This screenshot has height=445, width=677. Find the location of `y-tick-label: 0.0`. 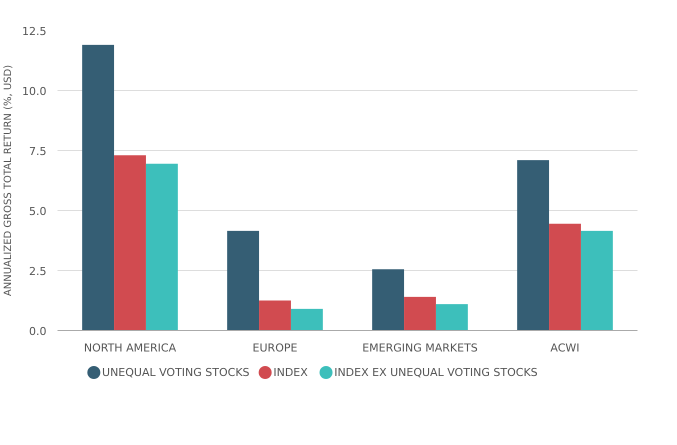

y-tick-label: 0.0 is located at coordinates (38, 331).